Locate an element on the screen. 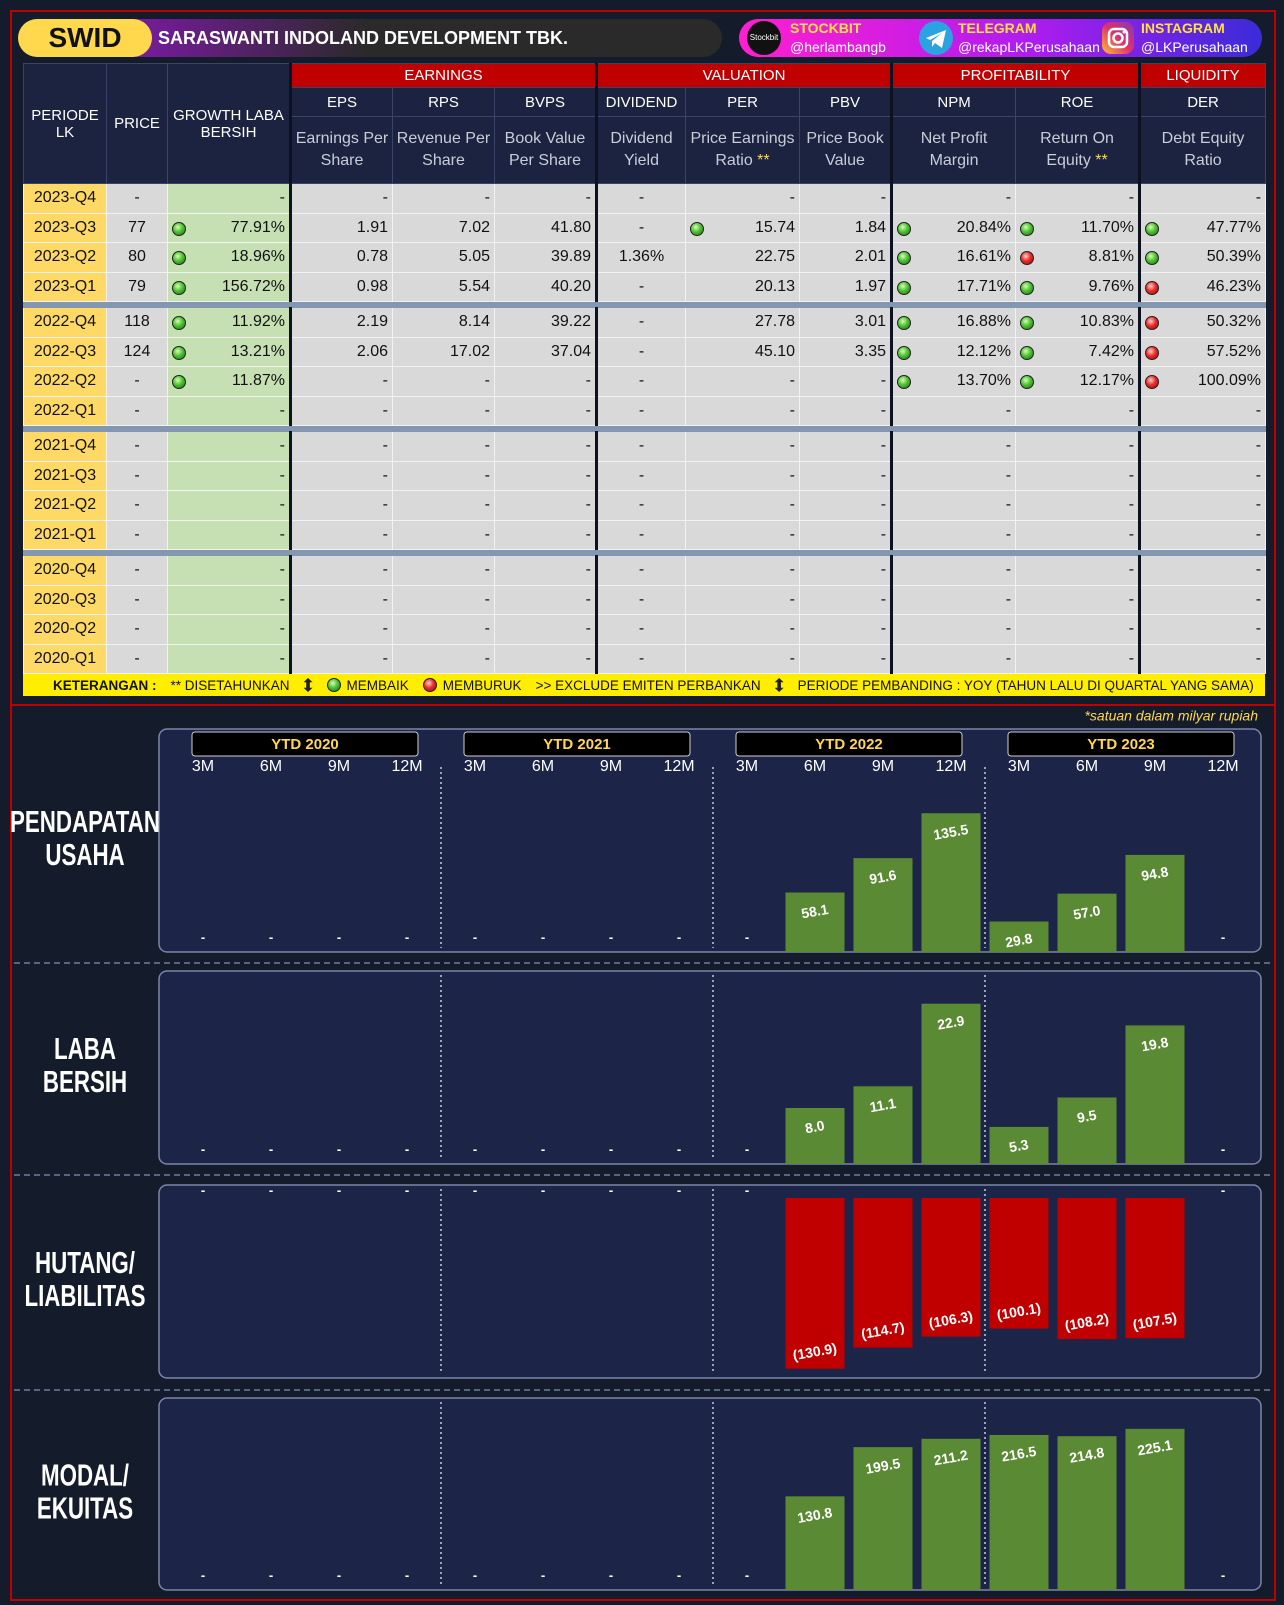 This screenshot has width=1284, height=1605. cell-text: 45.10 is located at coordinates (774, 351).